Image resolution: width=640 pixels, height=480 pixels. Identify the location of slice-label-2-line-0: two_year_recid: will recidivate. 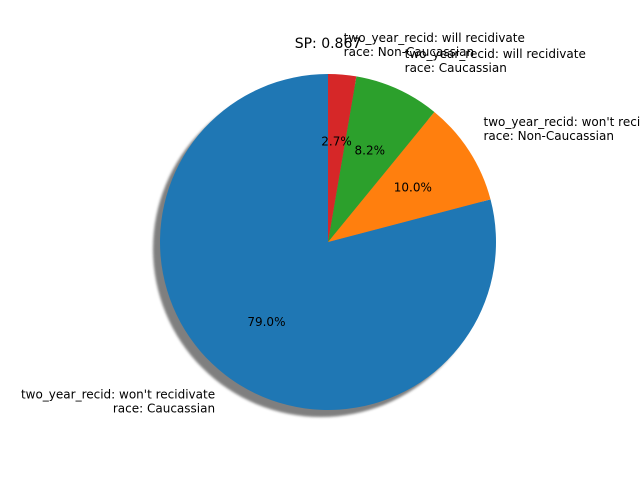
(495, 54).